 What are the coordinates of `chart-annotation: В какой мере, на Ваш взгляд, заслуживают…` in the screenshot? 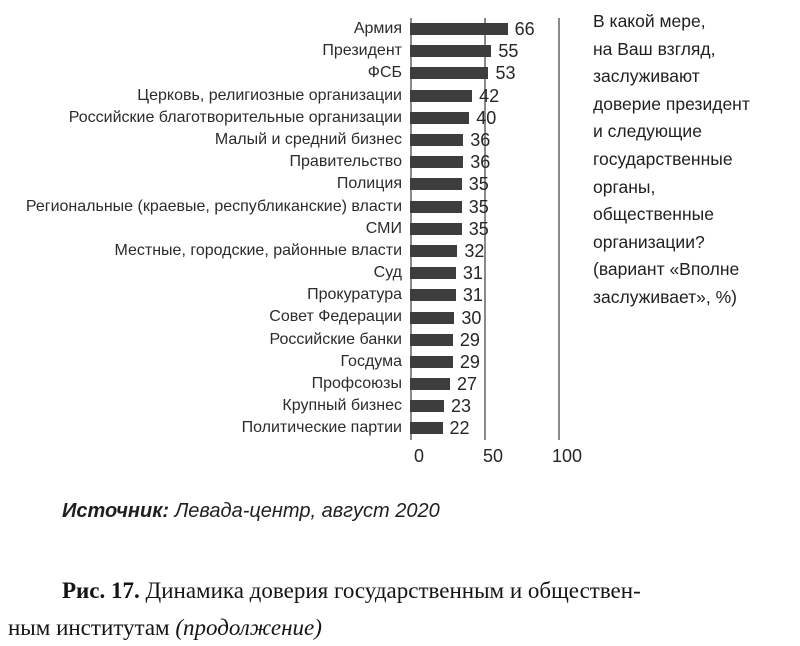 It's located at (671, 159).